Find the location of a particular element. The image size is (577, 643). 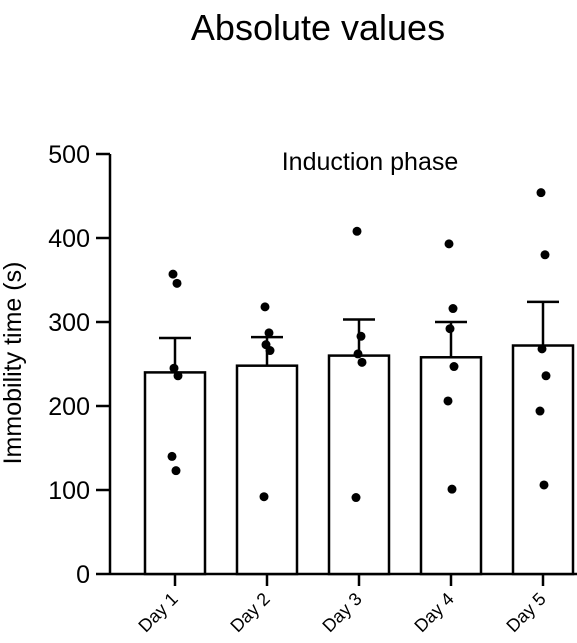

chart-annotation: Induction phase is located at coordinates (370, 162).